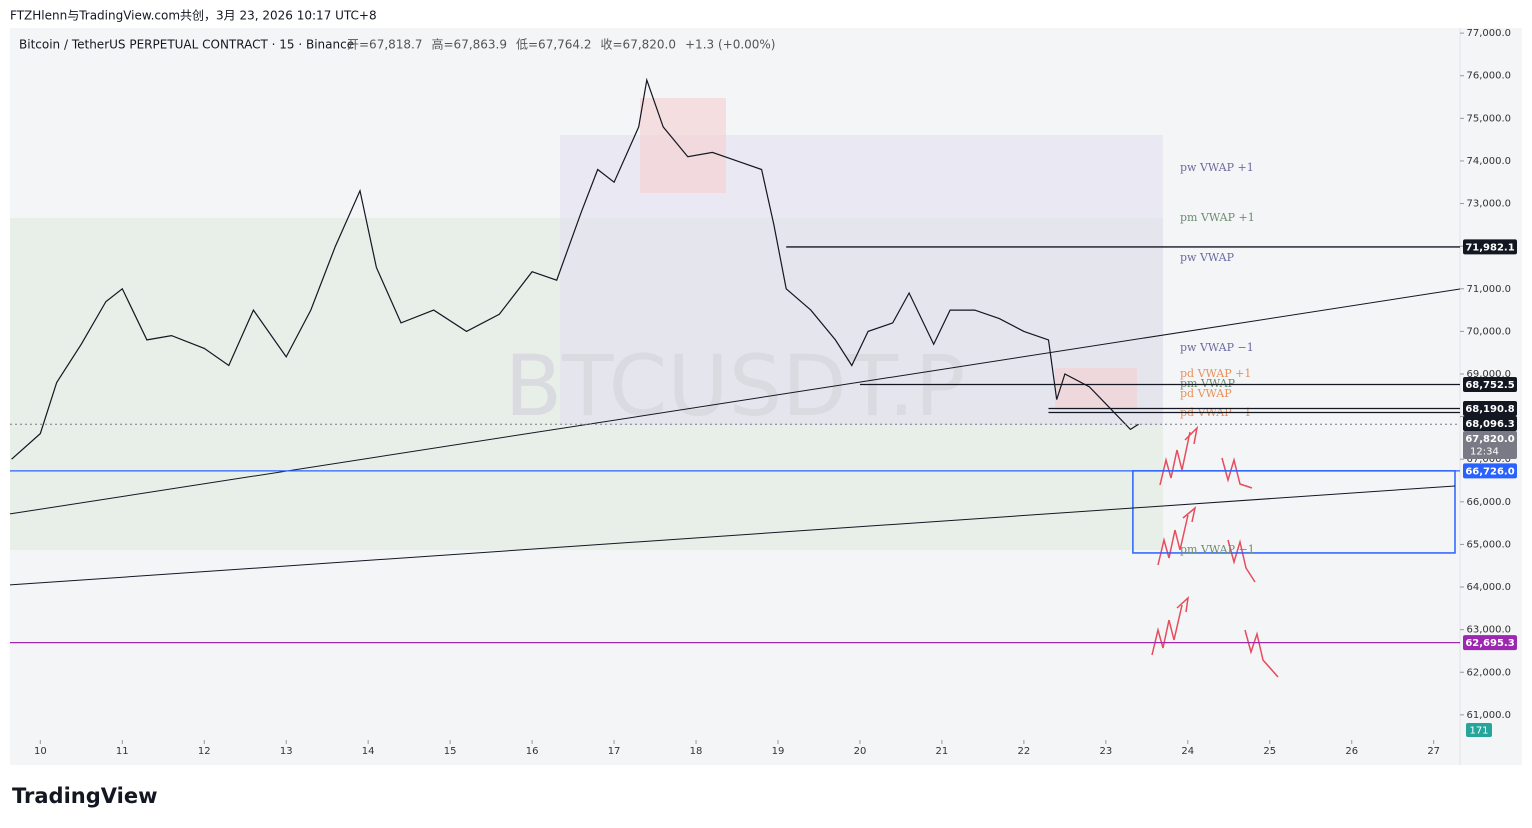 The image size is (1532, 828). Describe the element at coordinates (1105, 751) in the screenshot. I see `x-tick-label: 23` at that location.